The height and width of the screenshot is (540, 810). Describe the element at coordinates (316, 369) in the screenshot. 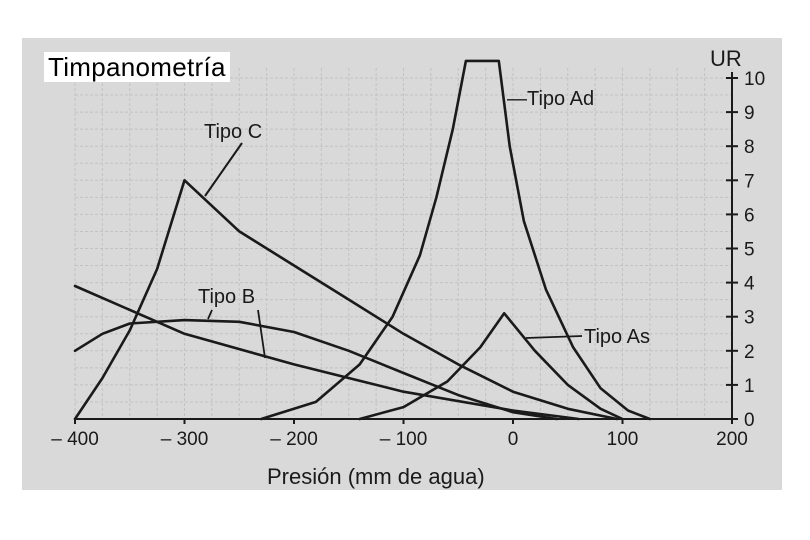

I see `series-line-tipo-b` at that location.